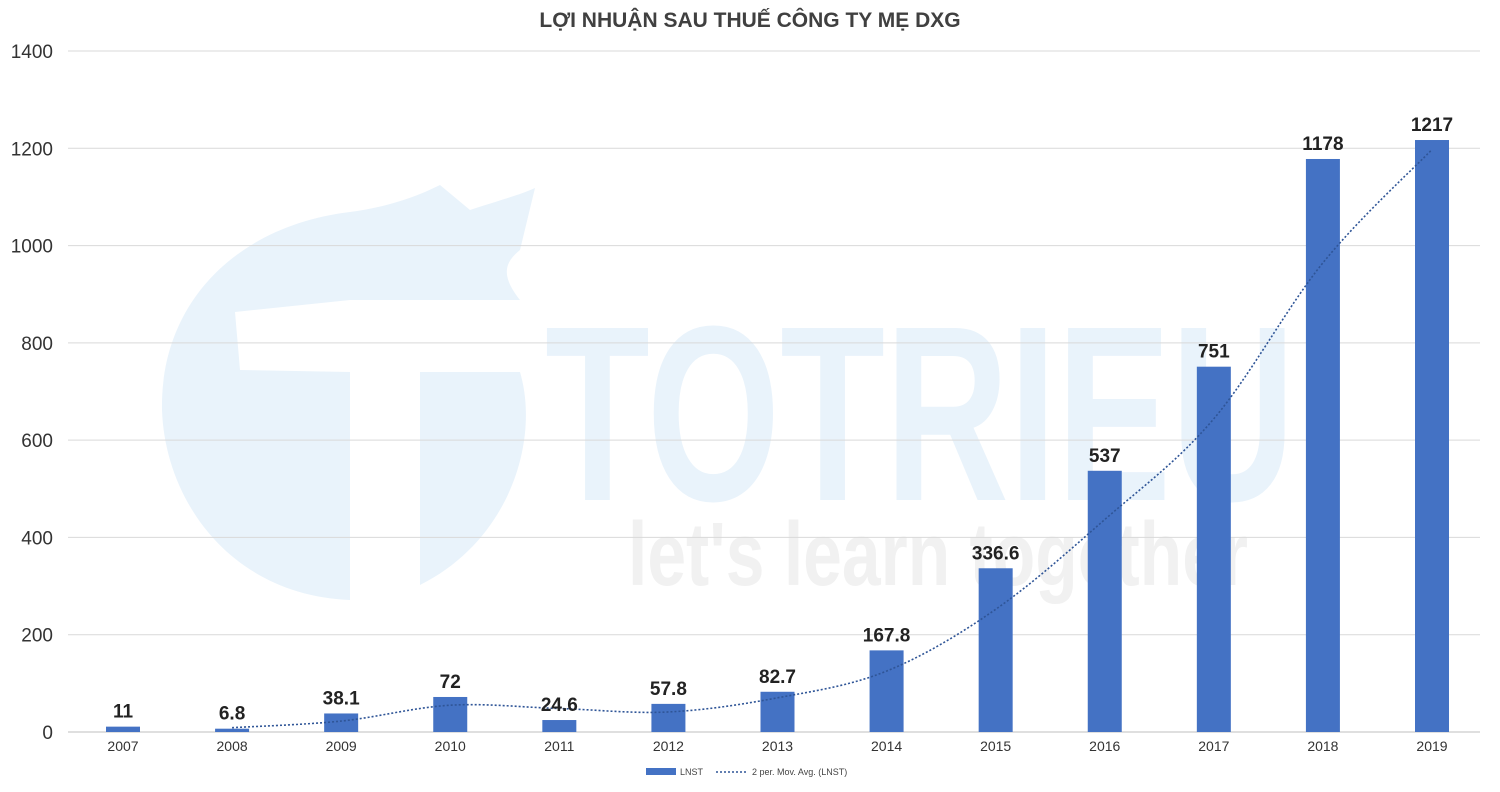 The width and height of the screenshot is (1500, 792). What do you see at coordinates (887, 635) in the screenshot?
I see `data-label: 167.8` at bounding box center [887, 635].